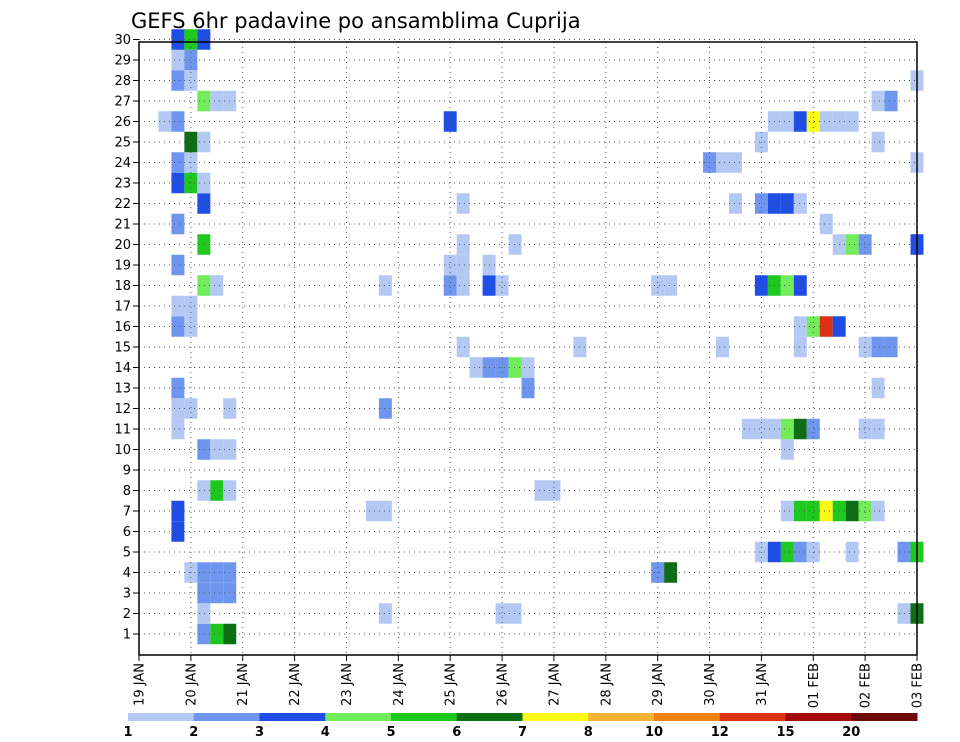 The height and width of the screenshot is (742, 960). What do you see at coordinates (122, 61) in the screenshot?
I see `y-tick-label: 29` at bounding box center [122, 61].